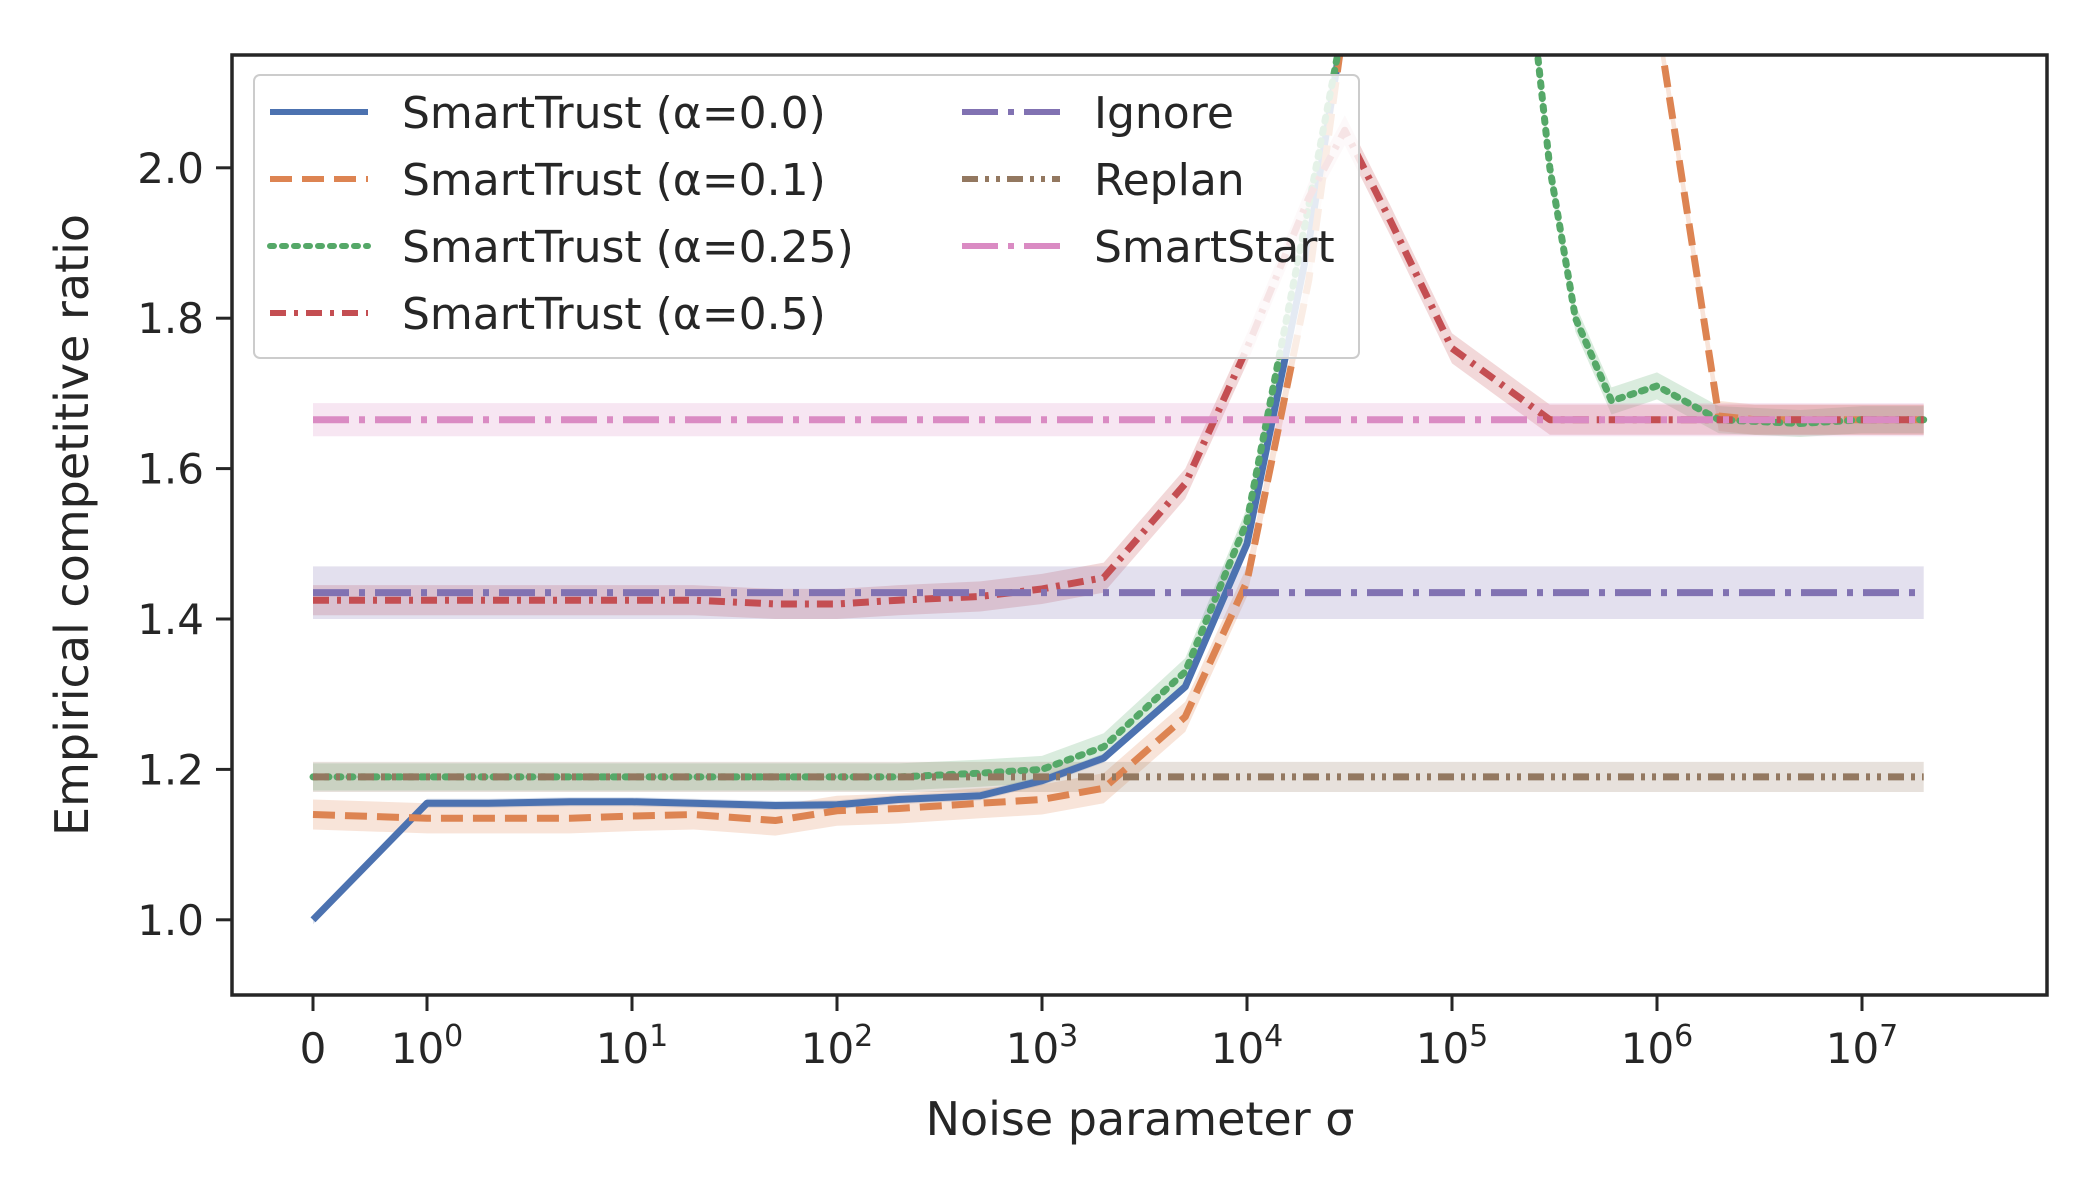  What do you see at coordinates (1099, 1034) in the screenshot?
I see `x-axis: 0 100 10¹ 10² 10³ 10⁴ 10⁵ 10⁶ 10⁷` at bounding box center [1099, 1034].